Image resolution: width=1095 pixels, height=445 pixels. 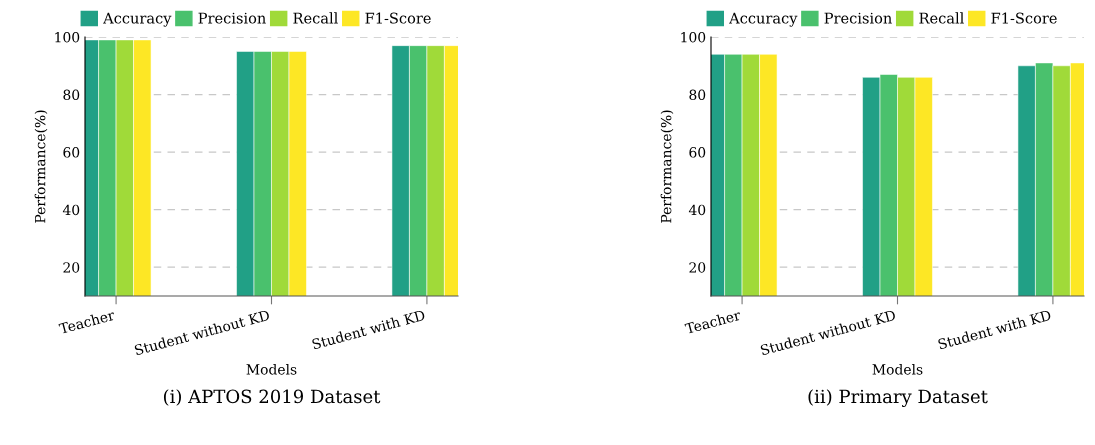 I want to click on text: (ii) Primary Dataset, so click(x=898, y=398).